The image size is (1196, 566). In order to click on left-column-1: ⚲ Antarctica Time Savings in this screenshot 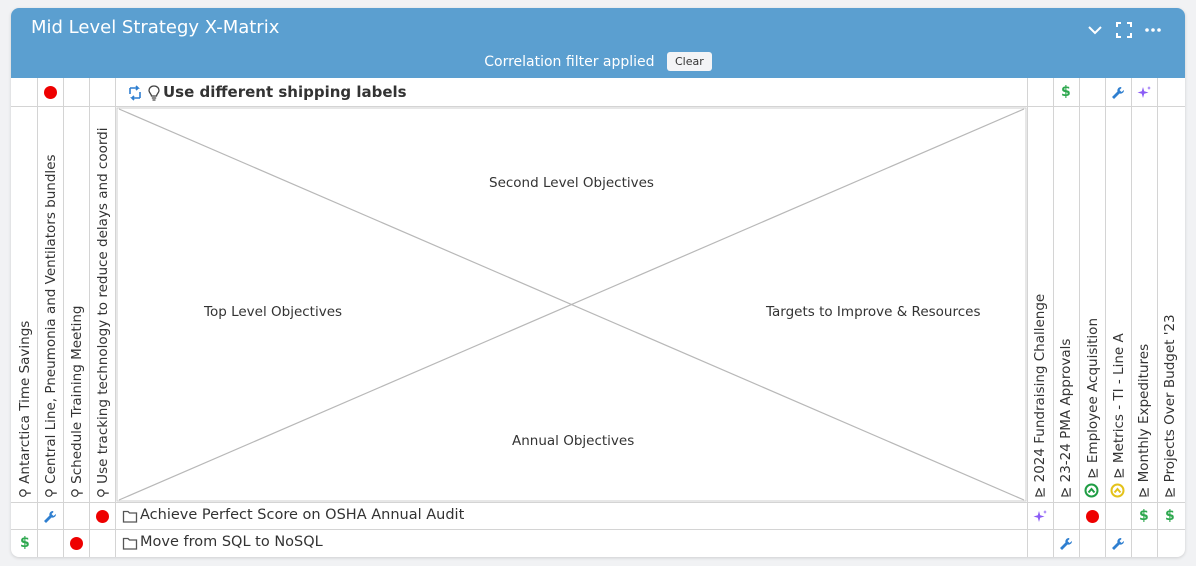, I will do `click(25, 409)`.